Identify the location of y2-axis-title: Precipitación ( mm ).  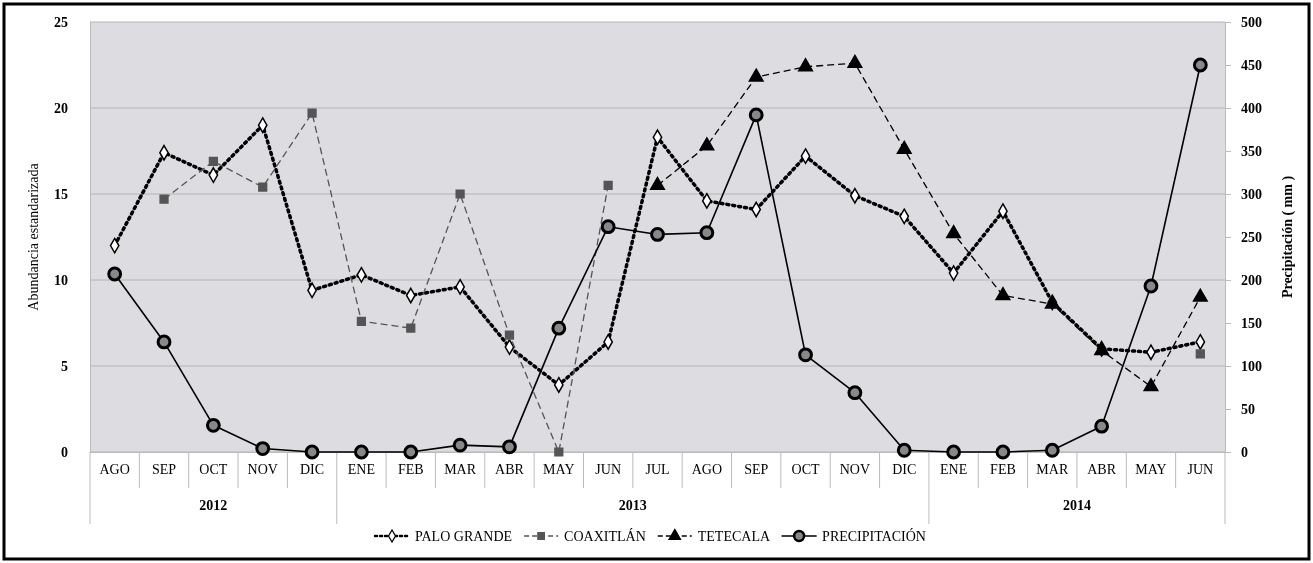
(1288, 237).